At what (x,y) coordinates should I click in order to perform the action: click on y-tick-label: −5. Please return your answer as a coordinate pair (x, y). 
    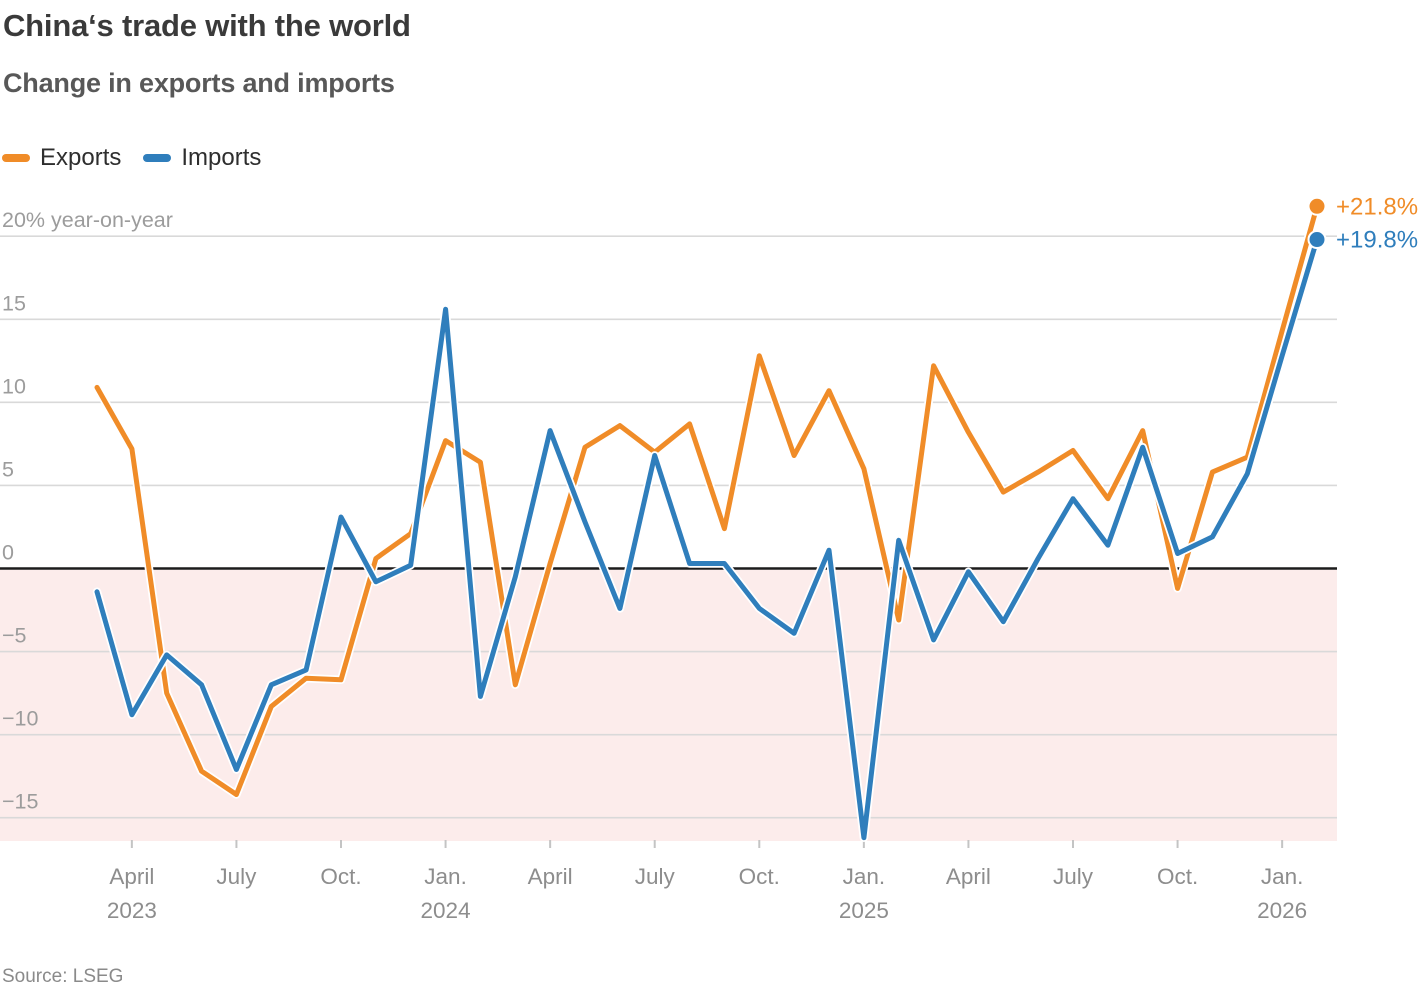
    Looking at the image, I should click on (14, 636).